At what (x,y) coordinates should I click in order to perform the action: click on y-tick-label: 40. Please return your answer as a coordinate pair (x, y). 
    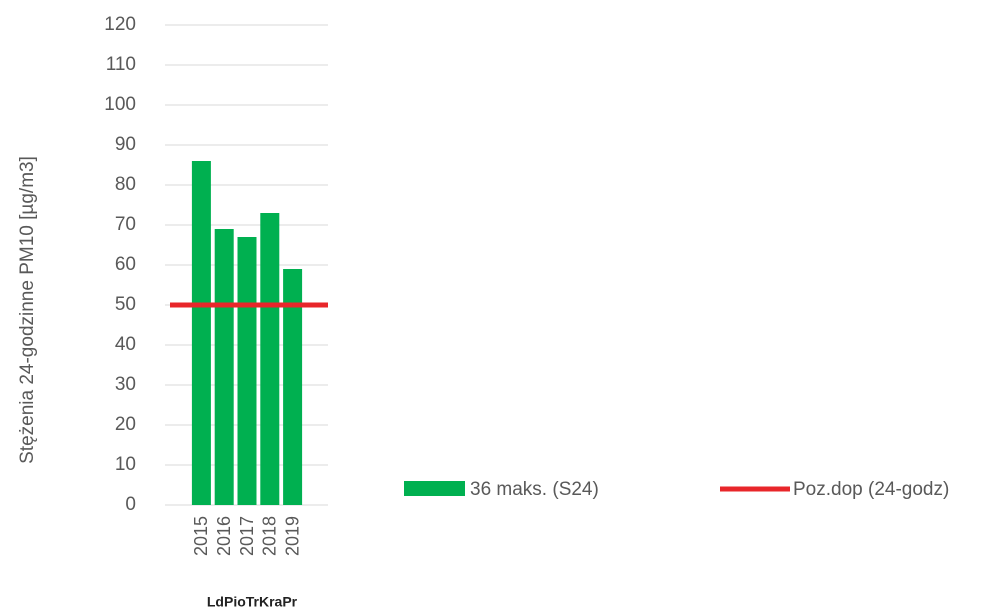
    Looking at the image, I should click on (125, 344).